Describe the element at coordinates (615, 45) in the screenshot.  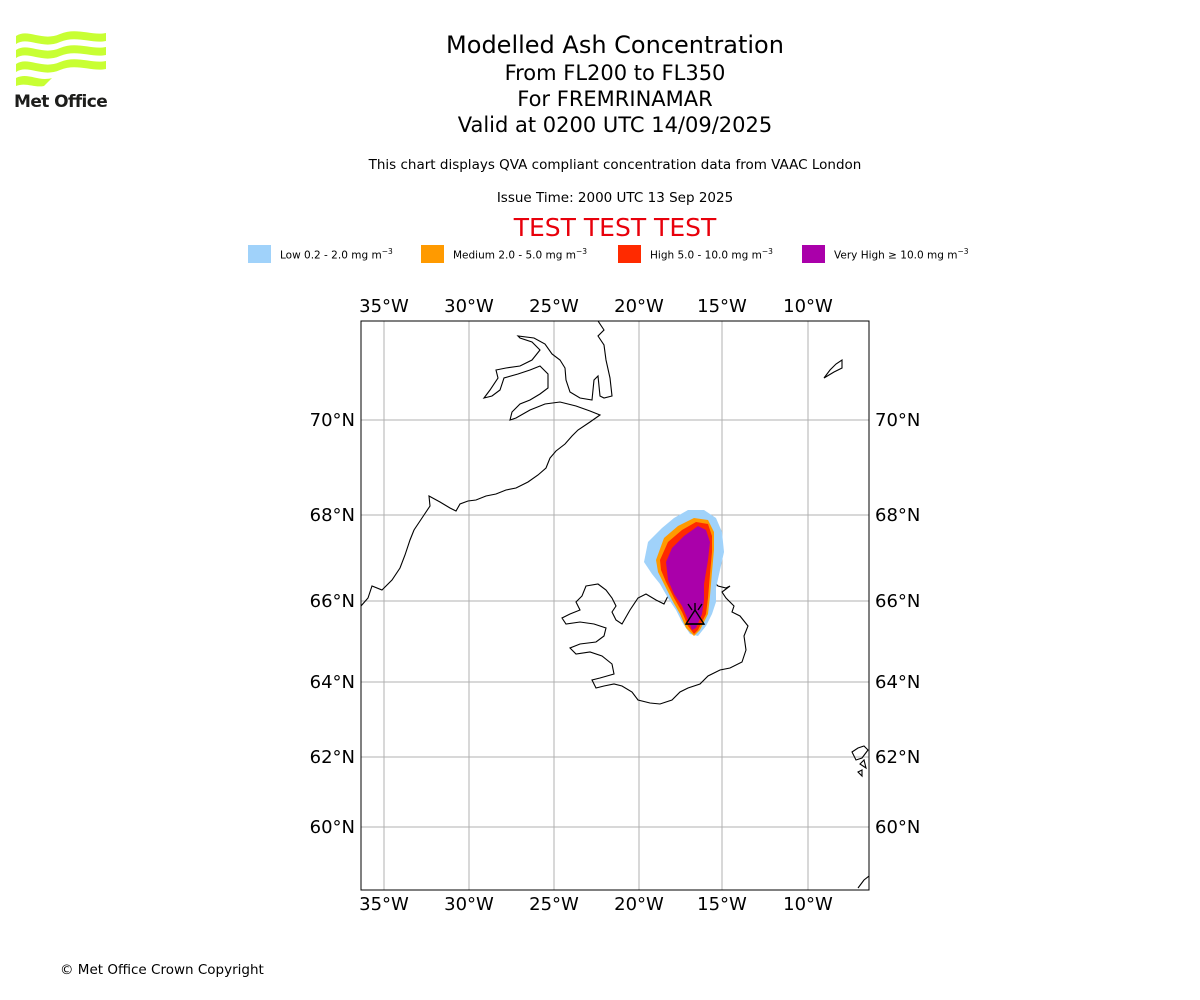
I see `title-line-1: Modelled Ash Concentration` at that location.